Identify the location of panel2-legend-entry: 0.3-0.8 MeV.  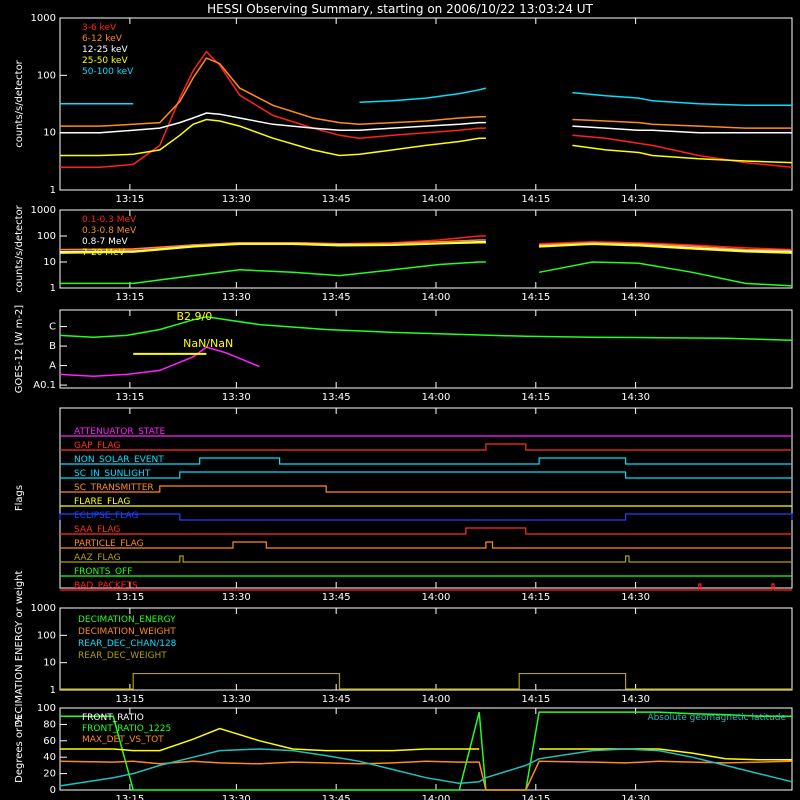
(109, 231).